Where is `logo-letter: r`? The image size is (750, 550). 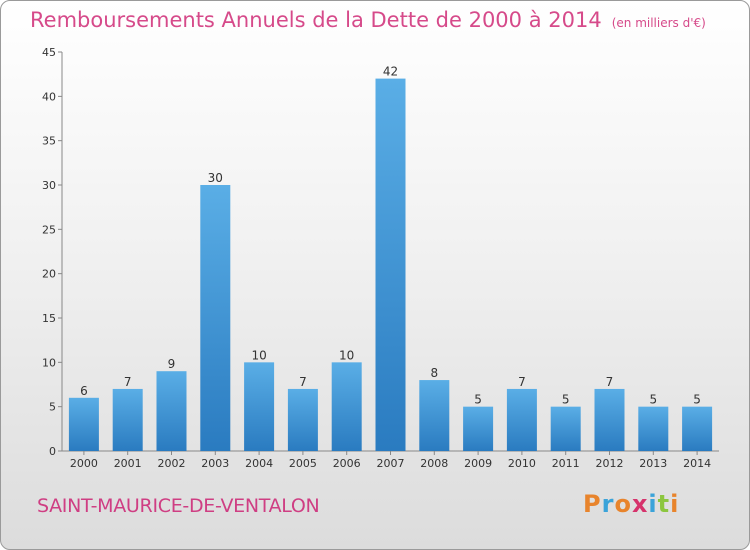 logo-letter: r is located at coordinates (608, 504).